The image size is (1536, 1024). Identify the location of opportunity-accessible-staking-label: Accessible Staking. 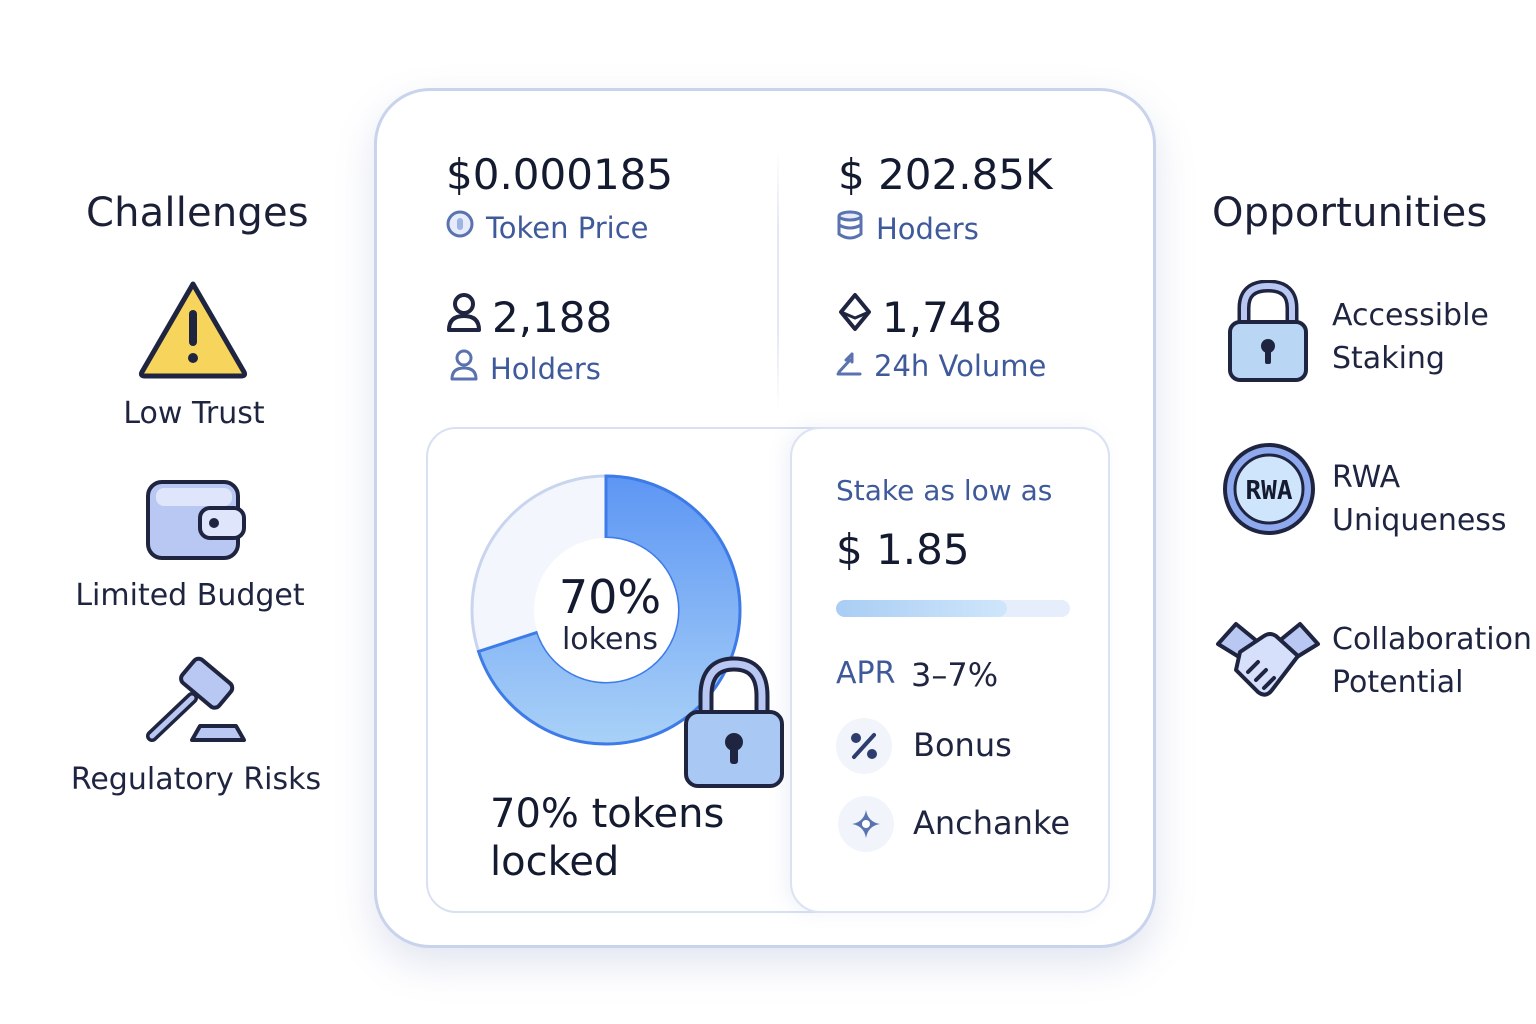
(1410, 337).